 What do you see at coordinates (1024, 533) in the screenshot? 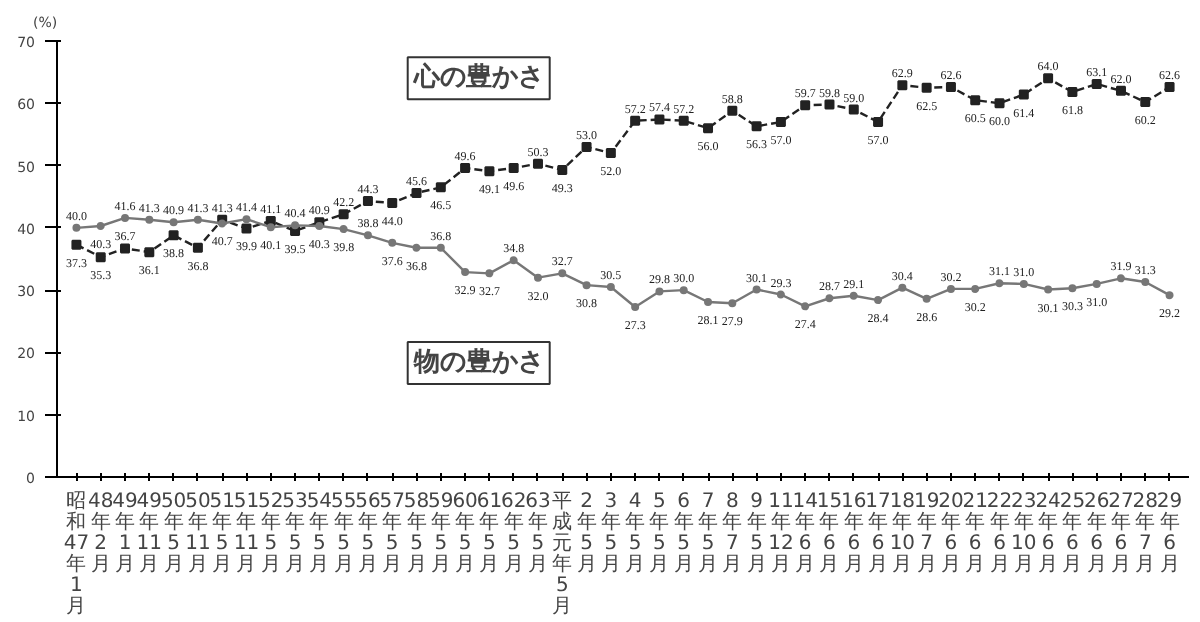
I see `x-tick-label: 23年10月` at bounding box center [1024, 533].